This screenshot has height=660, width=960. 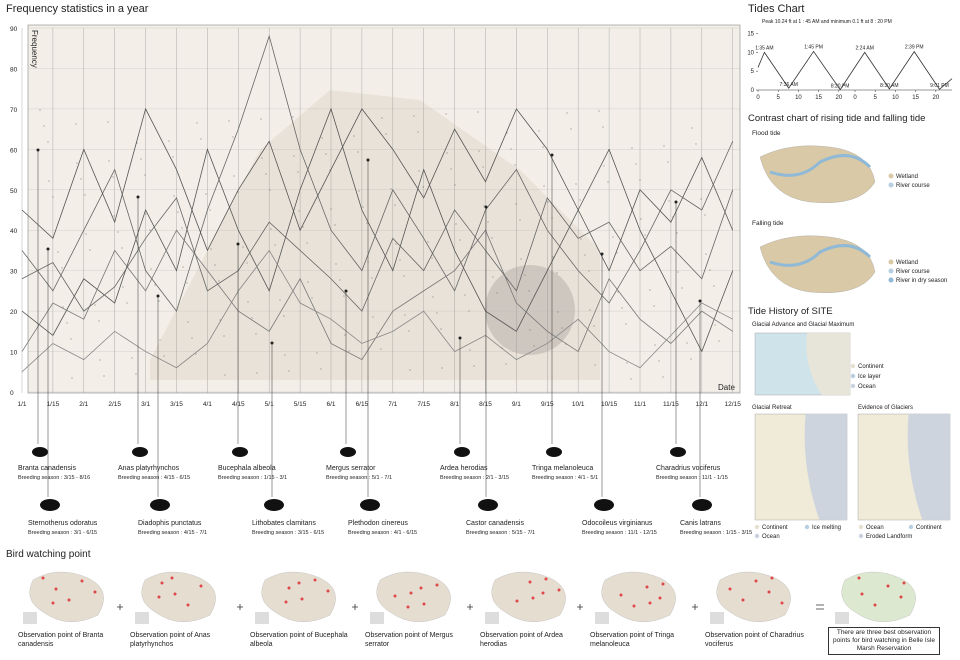 I want to click on breeding-season: Breeding season : 3/15 - 8/16, so click(x=54, y=478).